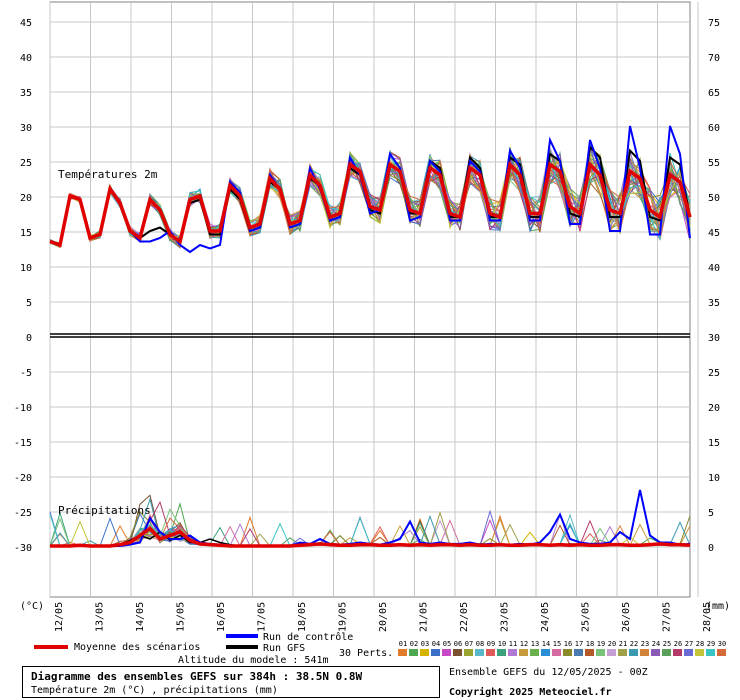 The height and width of the screenshot is (700, 740). What do you see at coordinates (707, 617) in the screenshot?
I see `x-day-tick: 28/05` at bounding box center [707, 617].